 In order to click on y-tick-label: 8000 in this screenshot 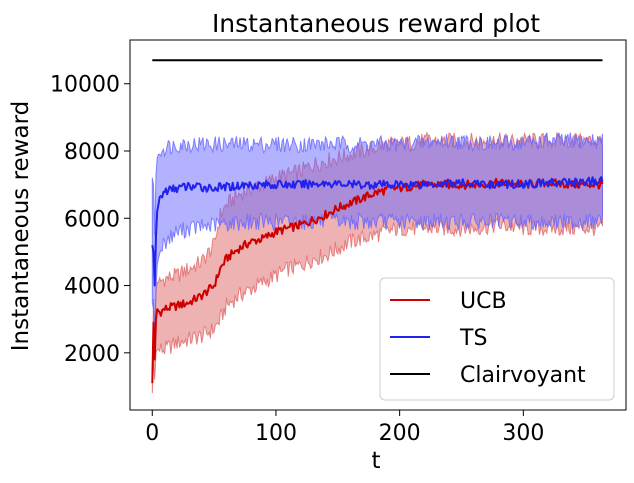, I will do `click(92, 152)`.